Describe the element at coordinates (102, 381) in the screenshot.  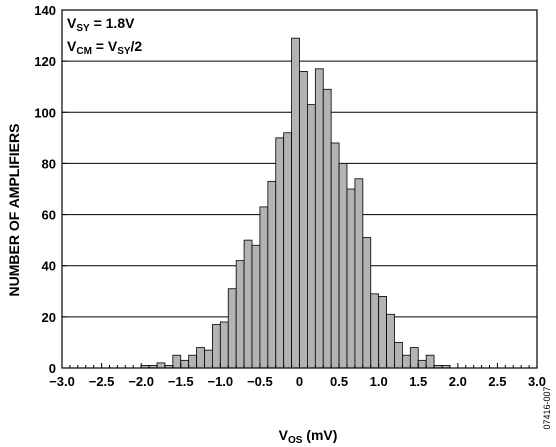
I see `x-tick-label: −2.5` at that location.